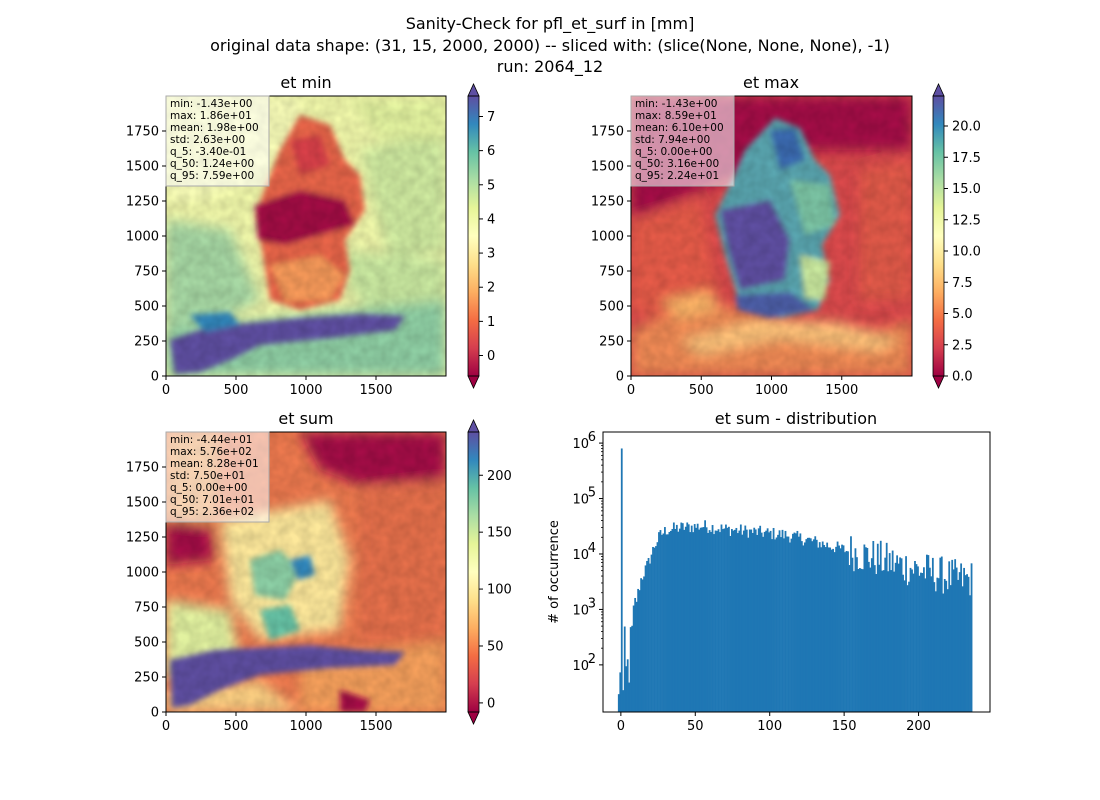  I want to click on panel-et-sum: et sum m, so click(319, 571).